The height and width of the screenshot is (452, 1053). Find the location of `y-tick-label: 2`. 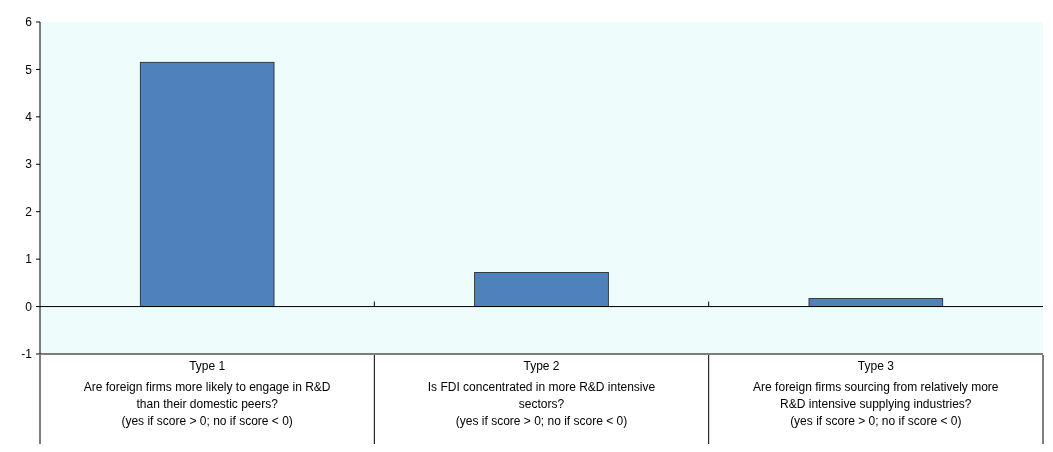

y-tick-label: 2 is located at coordinates (29, 211).